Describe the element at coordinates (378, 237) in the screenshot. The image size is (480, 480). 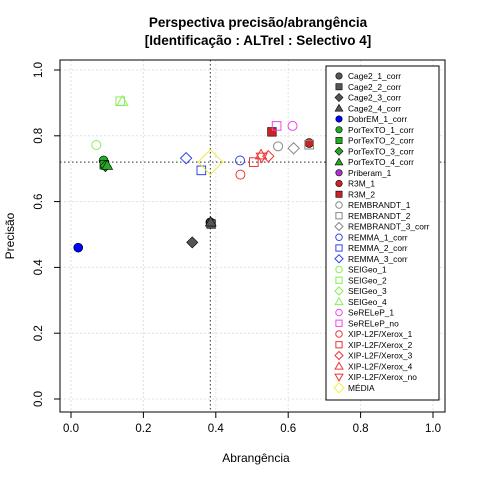
I see `legend-label: REMMA_1_corr` at that location.